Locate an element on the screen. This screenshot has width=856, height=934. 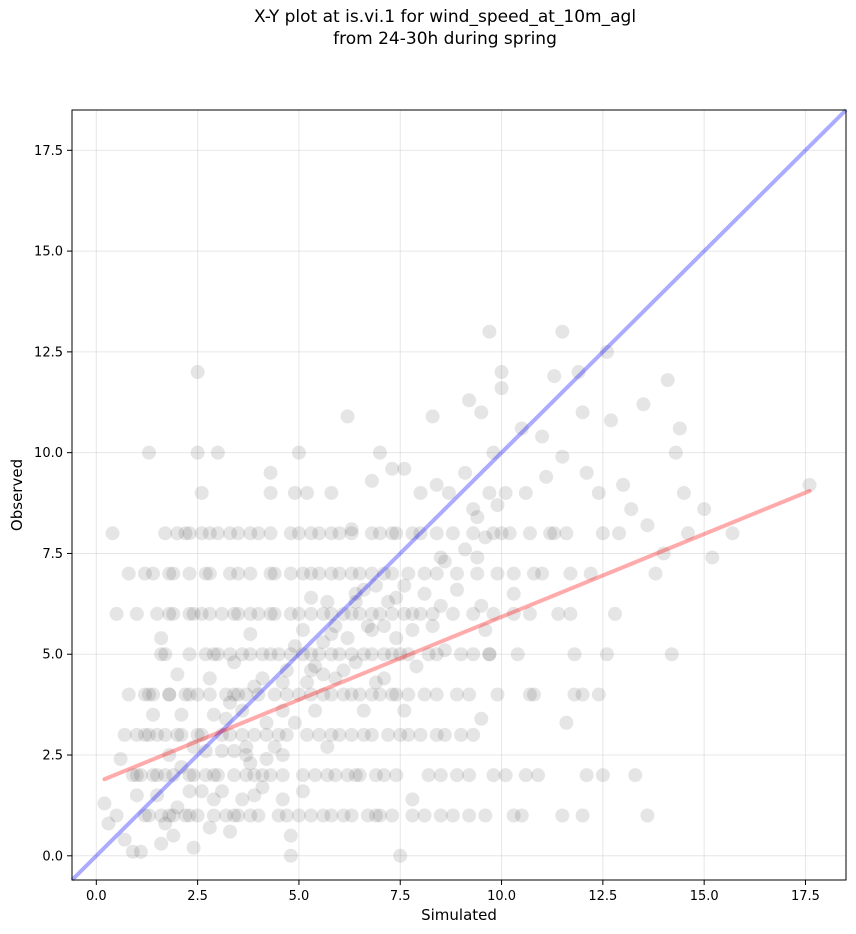
y-tick-label: 15.0 is located at coordinates (48, 252).